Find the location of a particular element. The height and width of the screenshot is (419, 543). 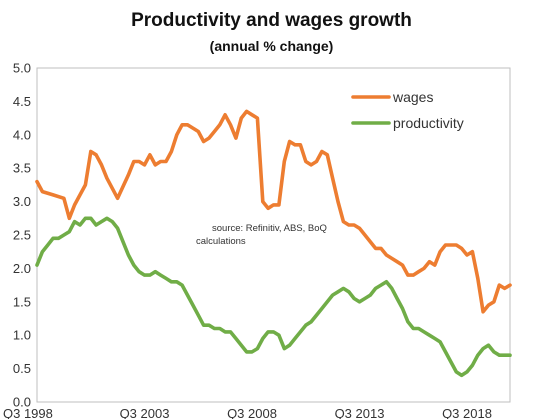

legend-label-productivity: productivity is located at coordinates (428, 123).